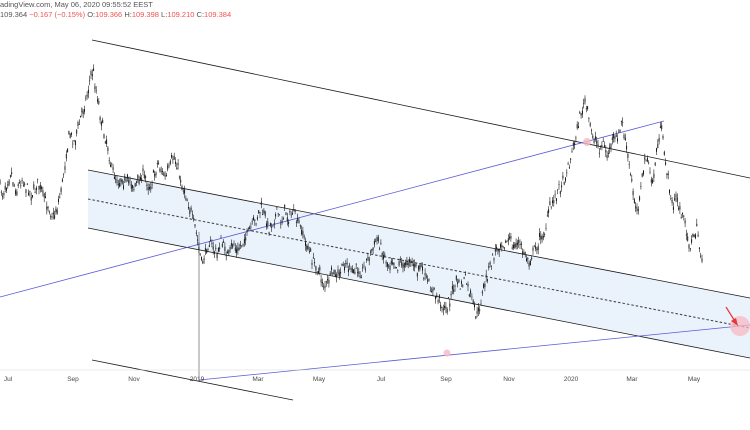 The image size is (750, 430). Describe the element at coordinates (14, 14) in the screenshot. I see `last-price: 109.364` at that location.